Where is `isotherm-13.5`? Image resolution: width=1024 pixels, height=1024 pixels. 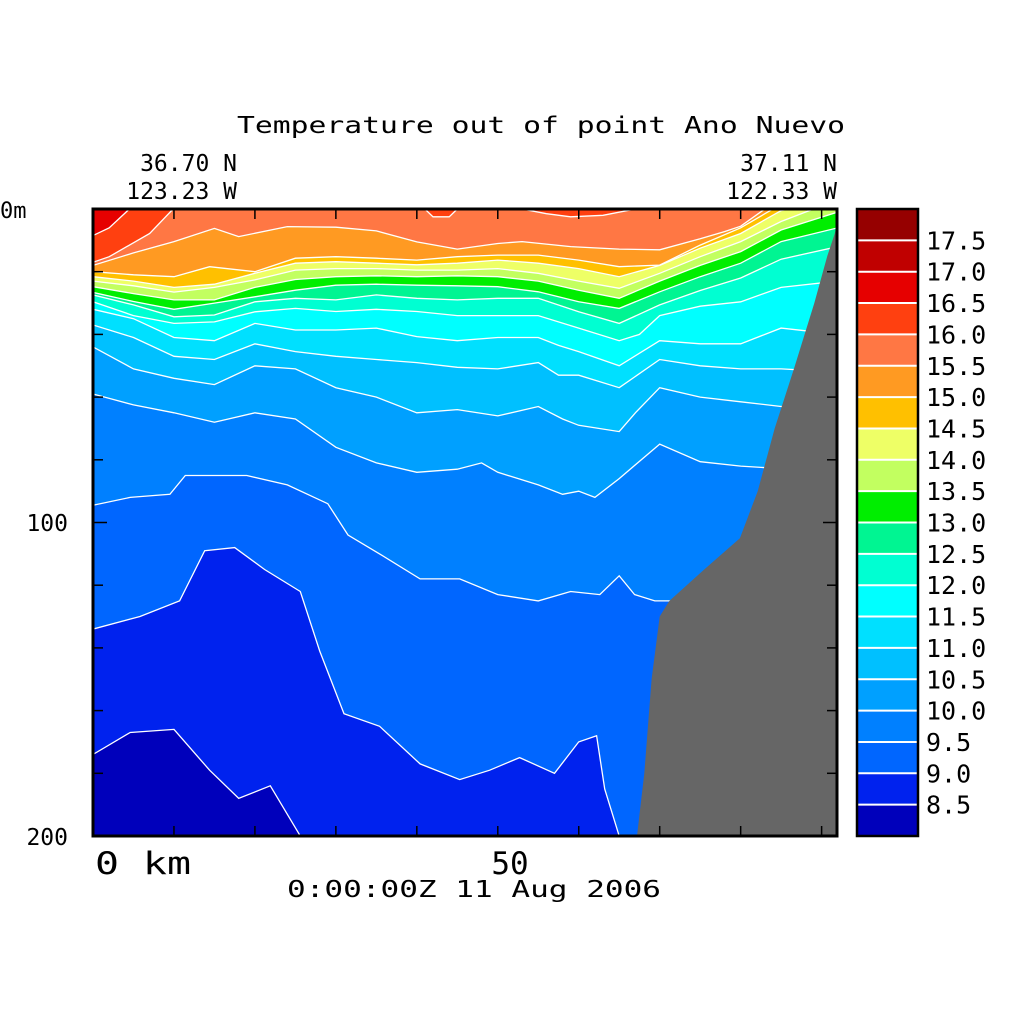 isotherm-13.5 is located at coordinates (465, 256).